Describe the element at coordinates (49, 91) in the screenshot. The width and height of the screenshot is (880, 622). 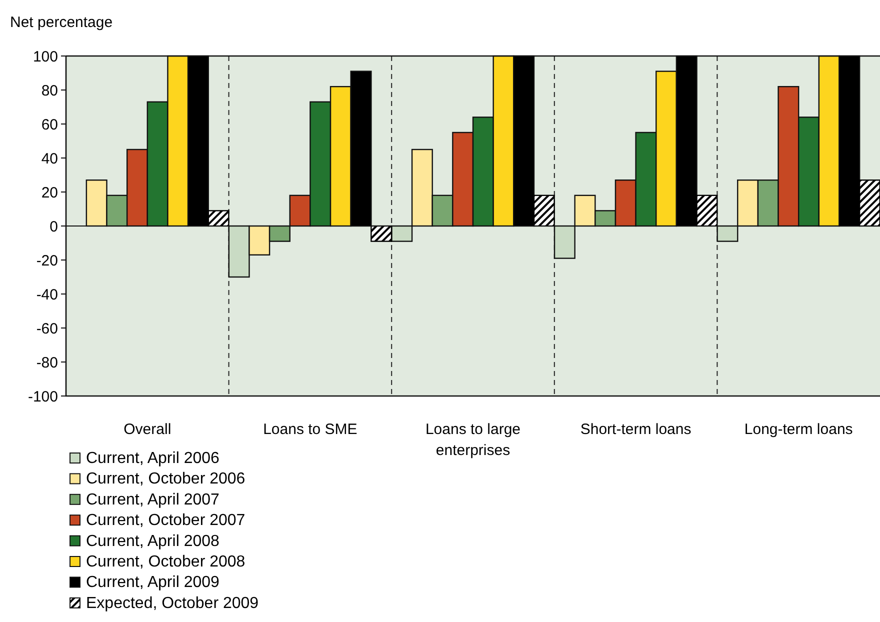
I see `y-tick-label: 80` at that location.